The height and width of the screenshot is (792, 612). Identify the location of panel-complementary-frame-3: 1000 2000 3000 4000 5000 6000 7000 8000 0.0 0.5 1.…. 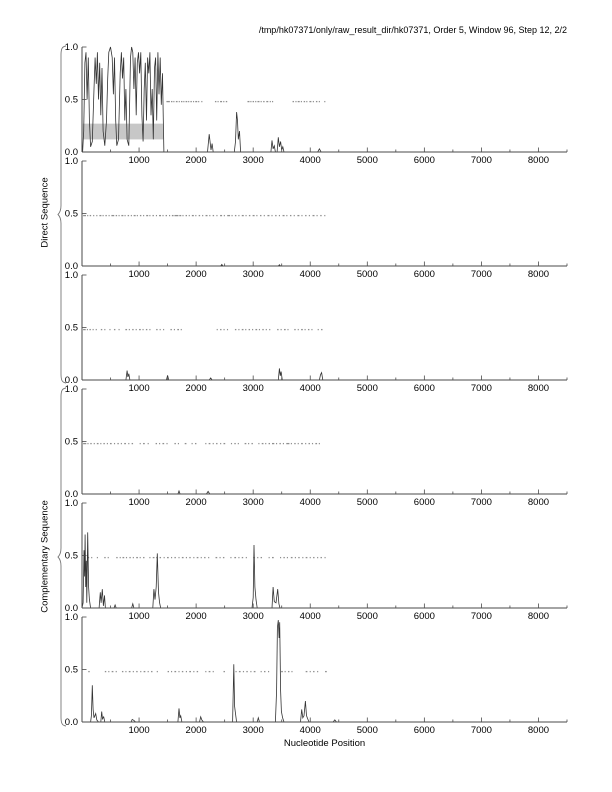
(316, 674).